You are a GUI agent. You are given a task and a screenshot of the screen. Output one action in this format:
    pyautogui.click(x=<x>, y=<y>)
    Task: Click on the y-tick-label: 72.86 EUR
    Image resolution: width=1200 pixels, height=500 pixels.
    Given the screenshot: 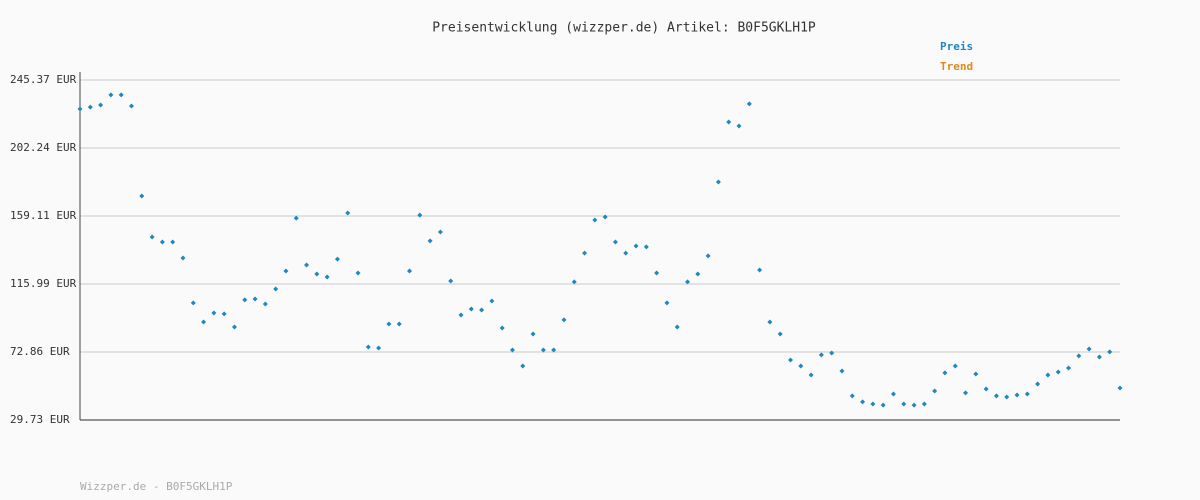 What is the action you would take?
    pyautogui.click(x=40, y=351)
    